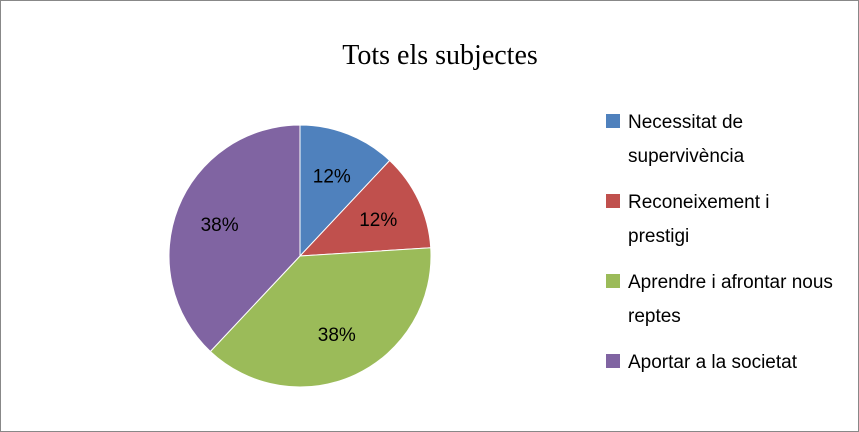 This screenshot has width=859, height=432. I want to click on legend-label: Necessitat de supervivència, so click(688, 139).